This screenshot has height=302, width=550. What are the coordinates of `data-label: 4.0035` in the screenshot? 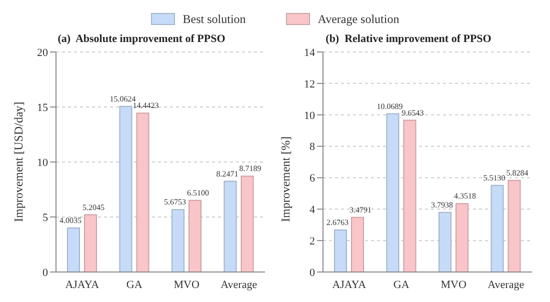 It's located at (70, 220).